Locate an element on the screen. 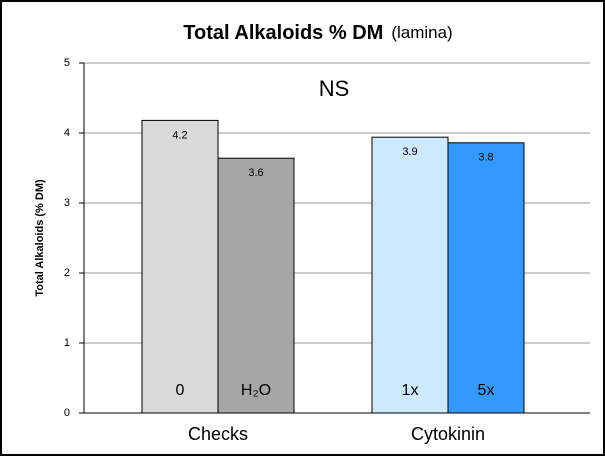  annotation: NS is located at coordinates (334, 88).